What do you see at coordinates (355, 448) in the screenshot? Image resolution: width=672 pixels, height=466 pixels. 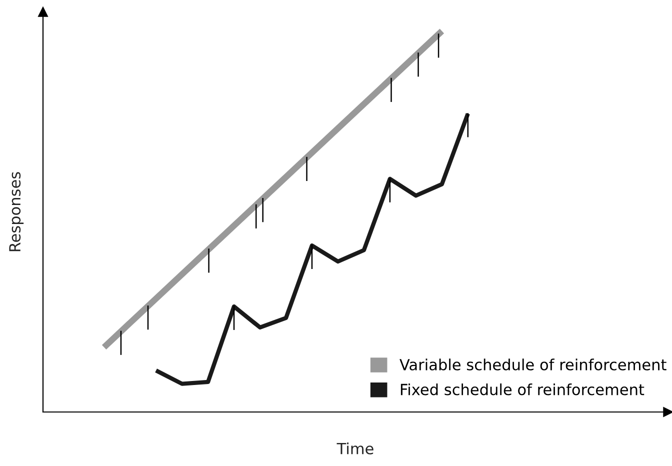 I see `x-axis-title: Time` at bounding box center [355, 448].